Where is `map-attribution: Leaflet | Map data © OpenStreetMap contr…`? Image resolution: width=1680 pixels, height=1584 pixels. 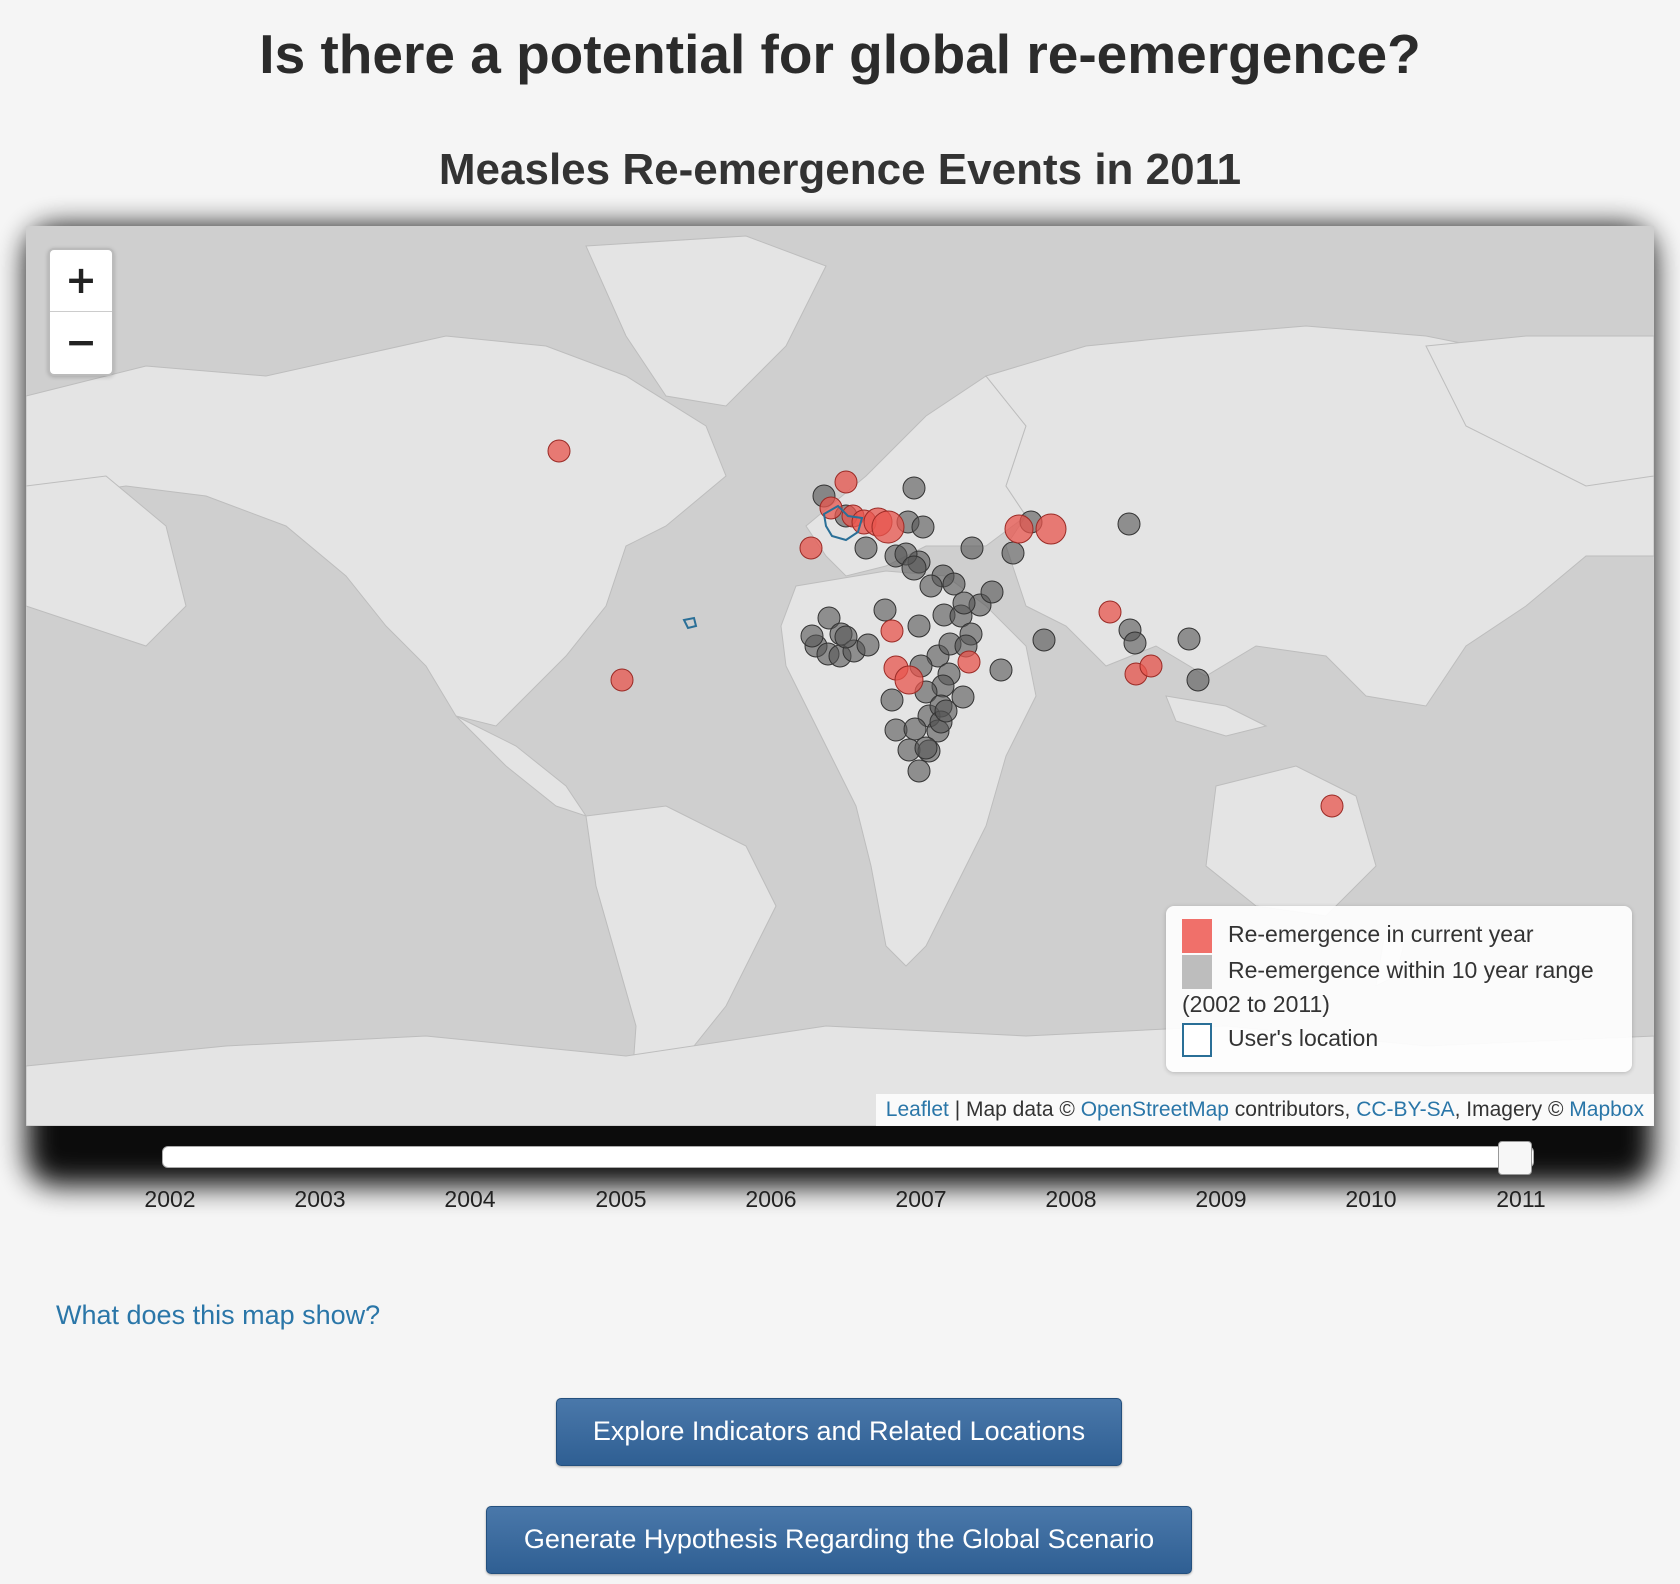 map-attribution: Leaflet | Map data © OpenStreetMap contr… is located at coordinates (1264, 1110).